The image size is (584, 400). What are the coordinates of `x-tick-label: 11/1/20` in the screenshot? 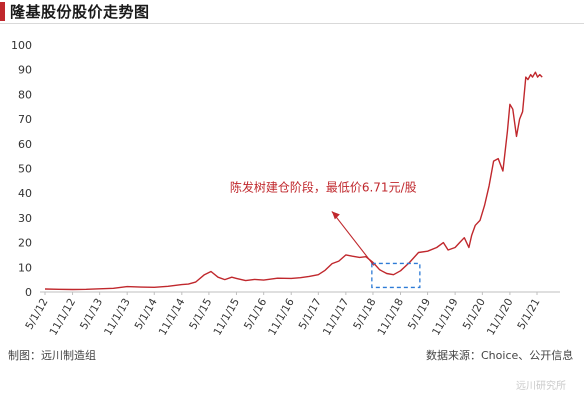 It's located at (500, 317).